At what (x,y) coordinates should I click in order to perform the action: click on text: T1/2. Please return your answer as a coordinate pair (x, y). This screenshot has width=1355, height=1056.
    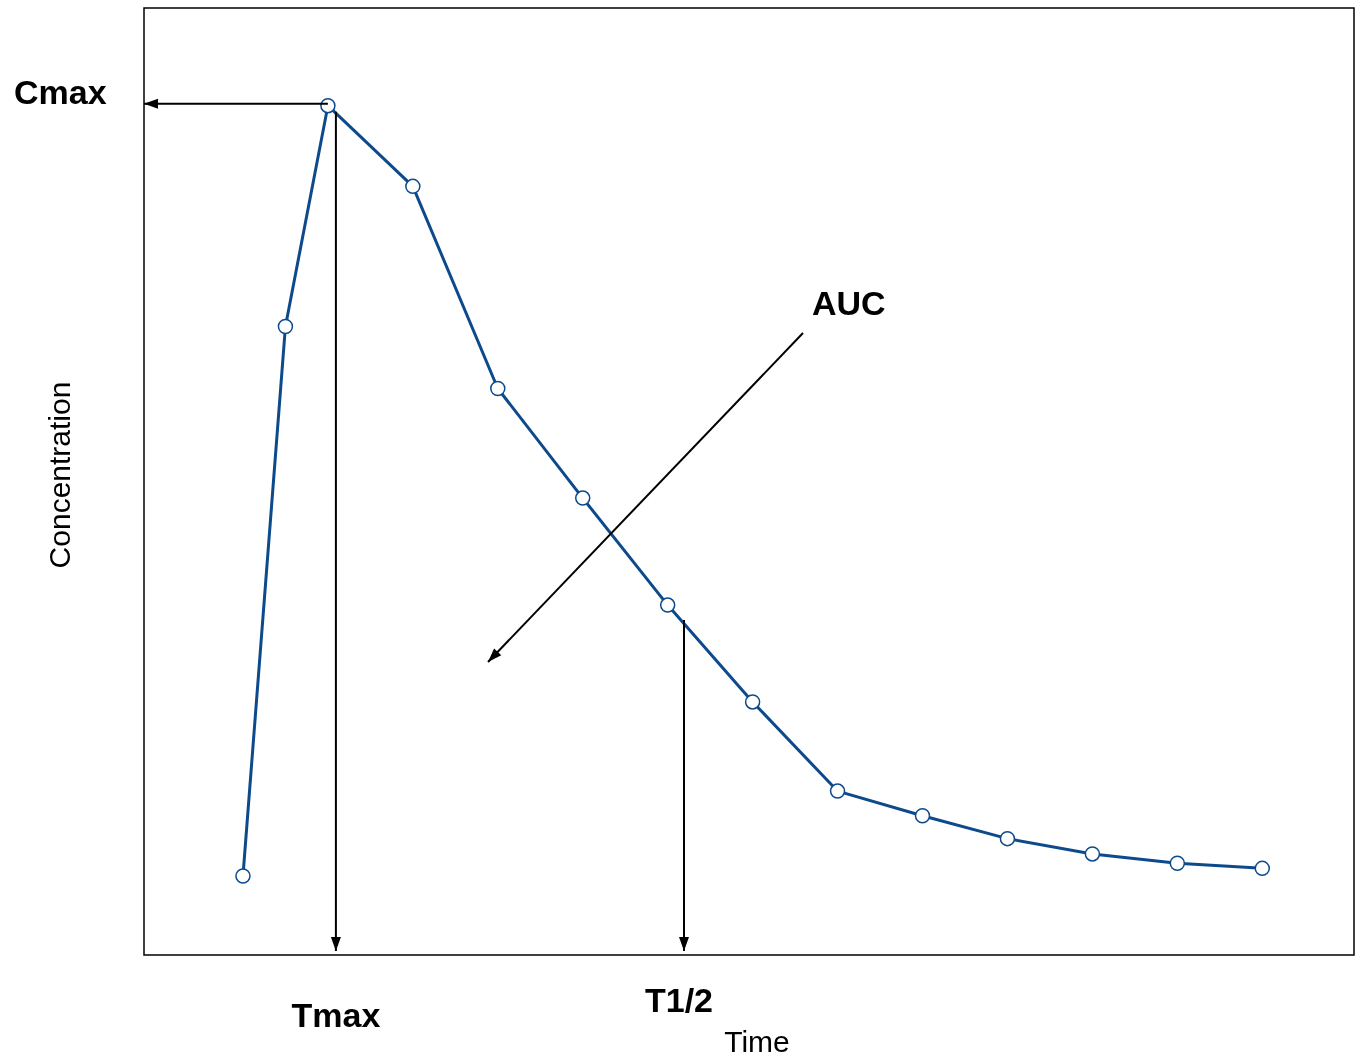
    Looking at the image, I should click on (679, 1000).